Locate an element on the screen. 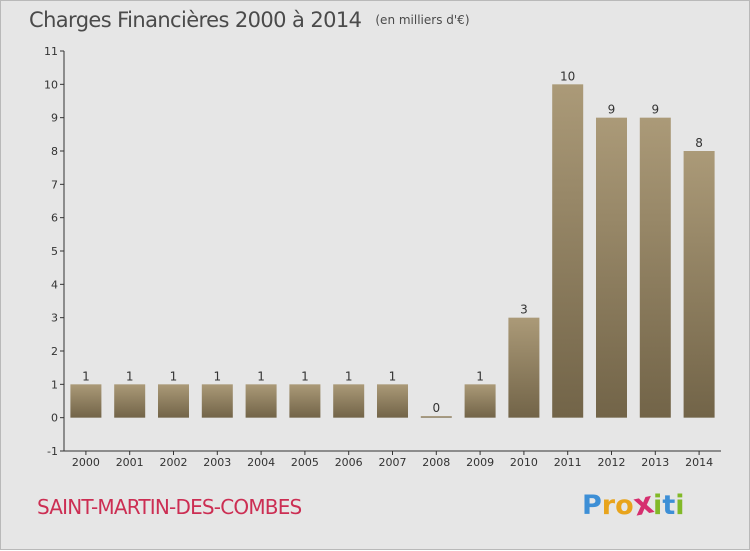  y-tick-label: 2 is located at coordinates (54, 351).